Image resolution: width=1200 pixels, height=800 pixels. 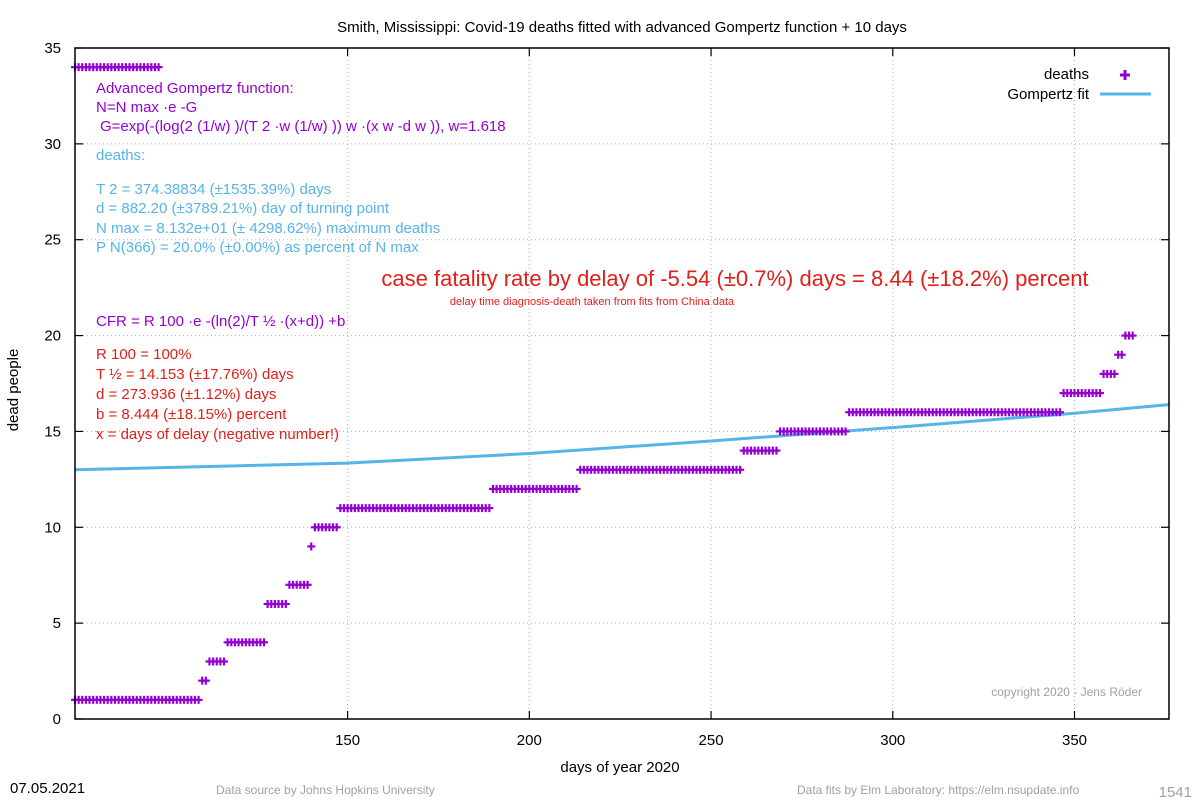 I want to click on gompertz-fit-series, so click(x=622, y=437).